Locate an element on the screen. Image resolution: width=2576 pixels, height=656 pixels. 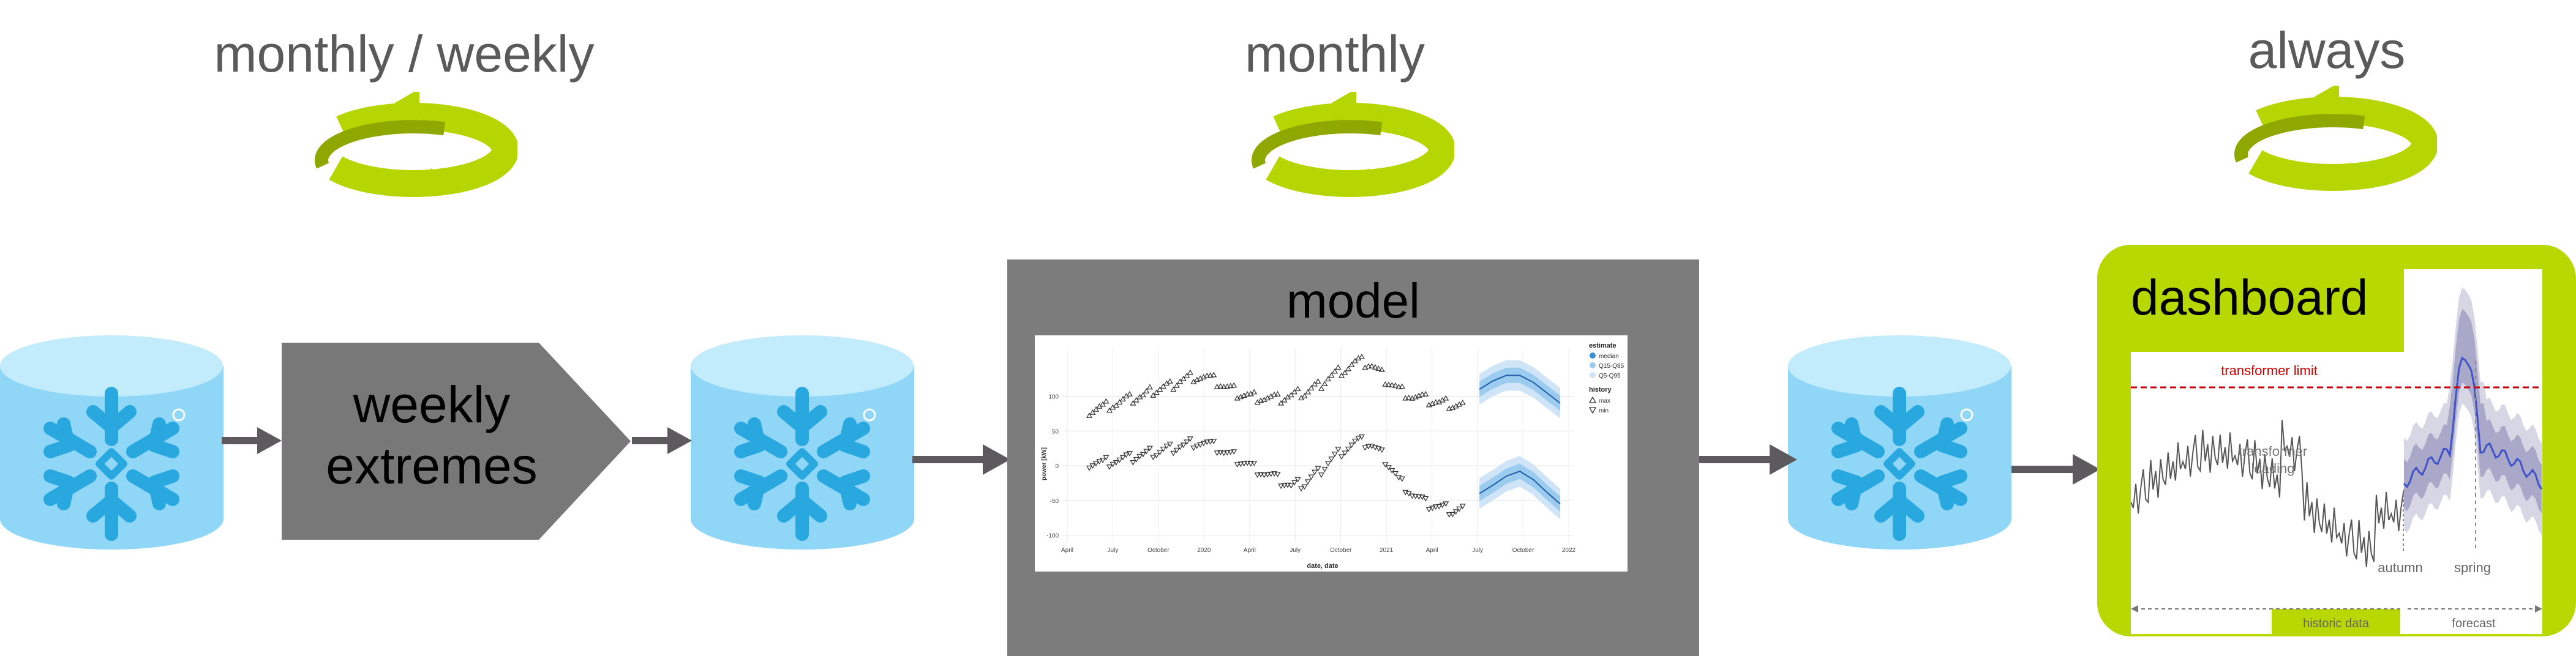
transformer-limit-label: transformer limit is located at coordinates (2269, 370).